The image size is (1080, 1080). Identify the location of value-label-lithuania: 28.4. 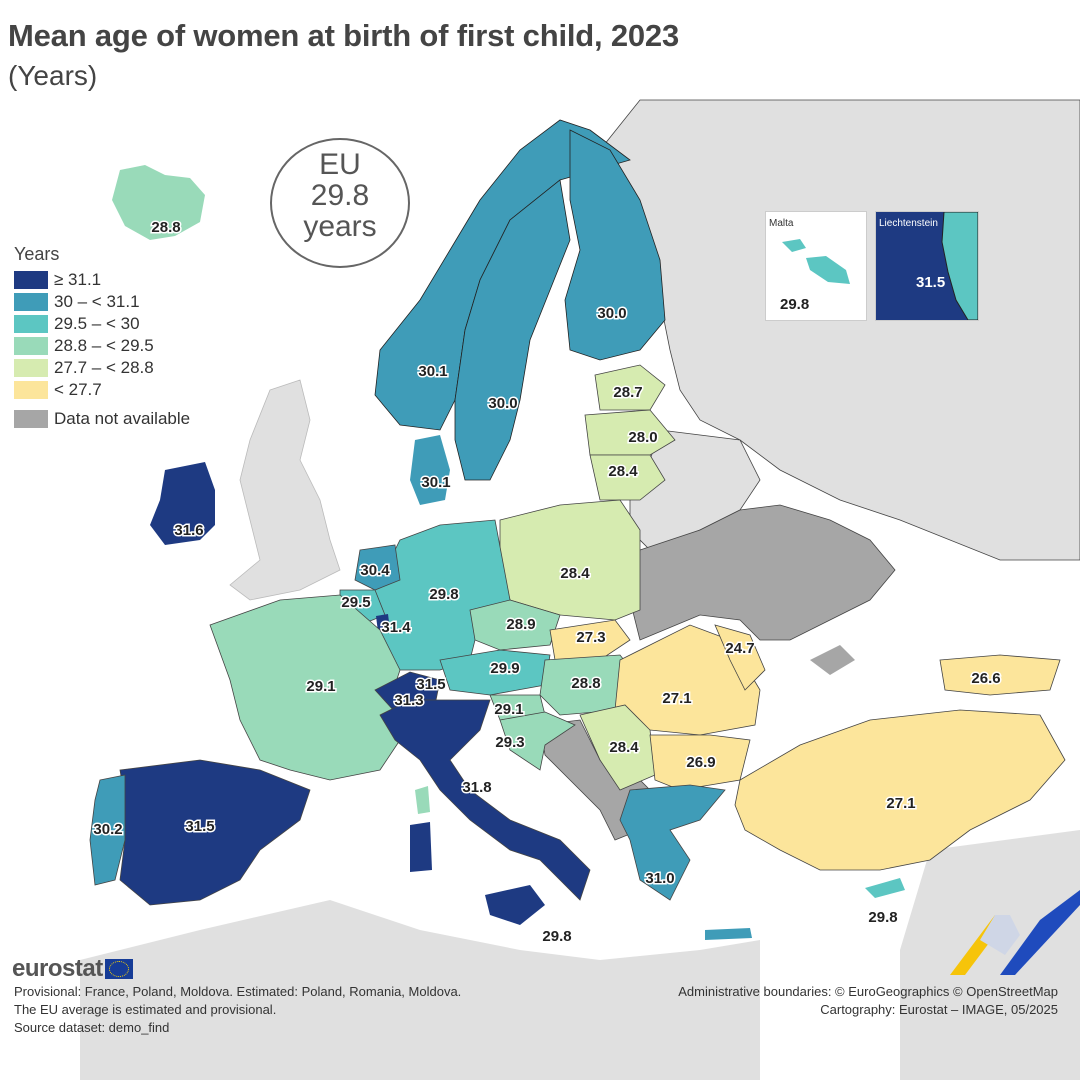
(623, 471).